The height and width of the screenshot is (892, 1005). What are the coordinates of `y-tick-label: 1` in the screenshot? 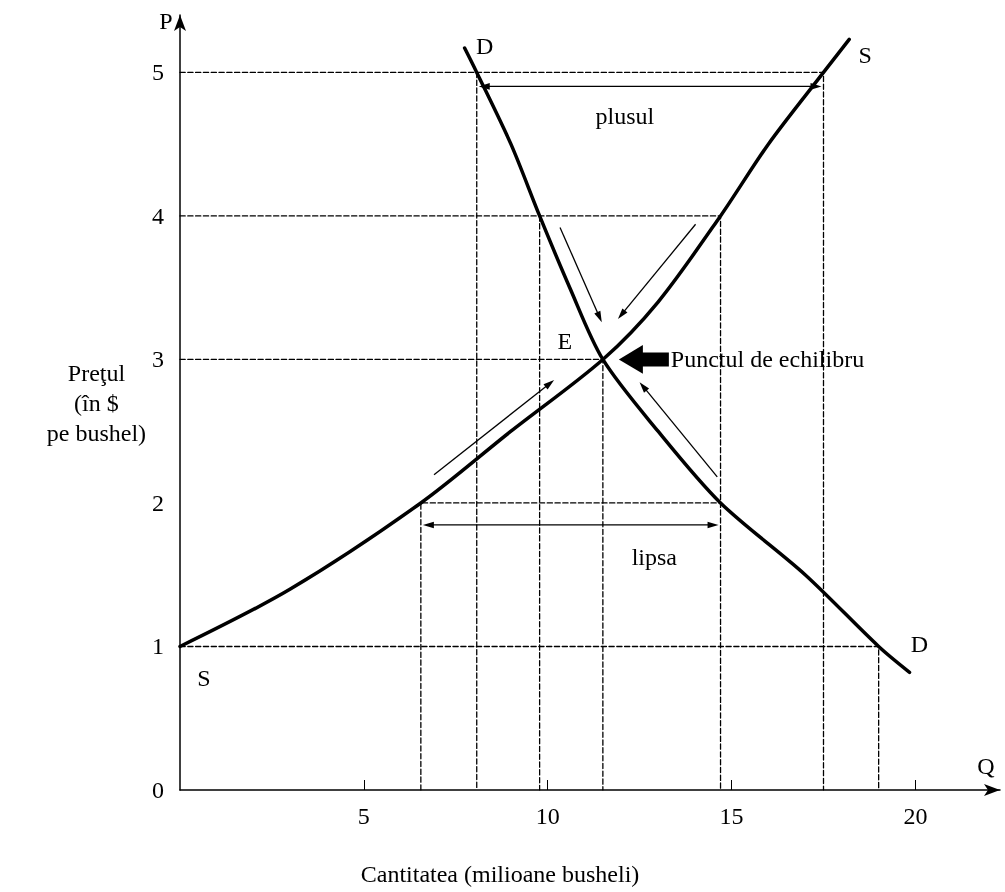 It's located at (158, 646).